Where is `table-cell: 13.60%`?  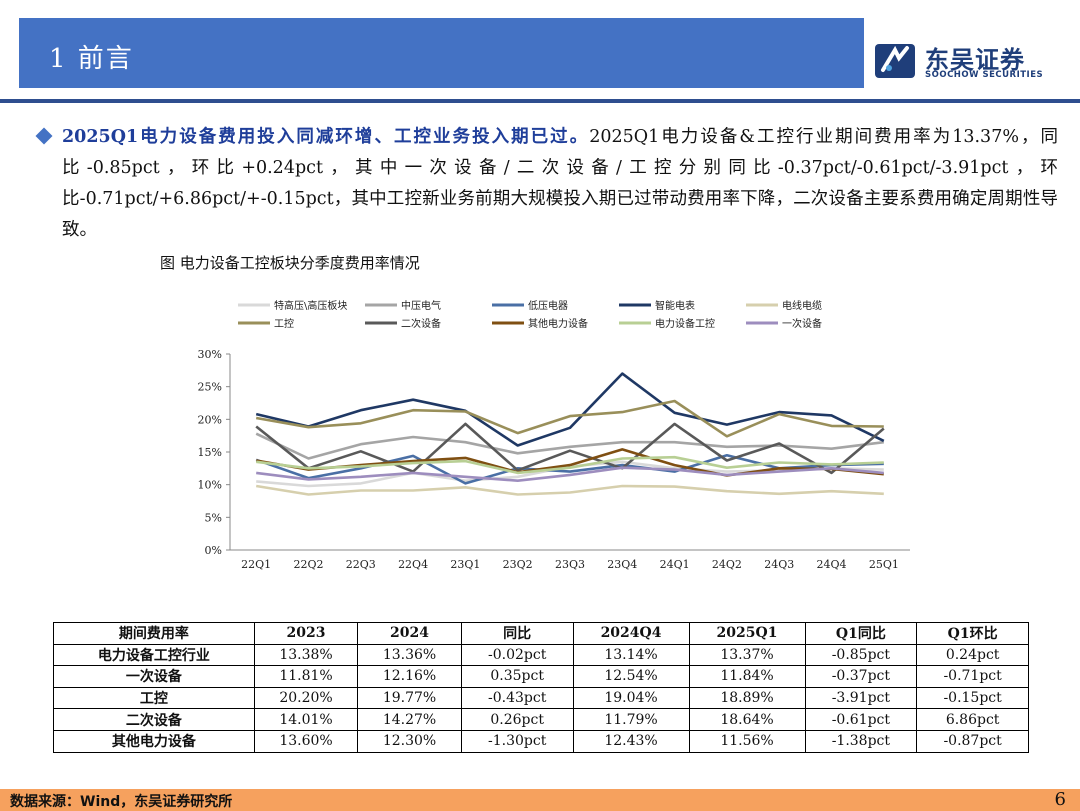 table-cell: 13.60% is located at coordinates (306, 741).